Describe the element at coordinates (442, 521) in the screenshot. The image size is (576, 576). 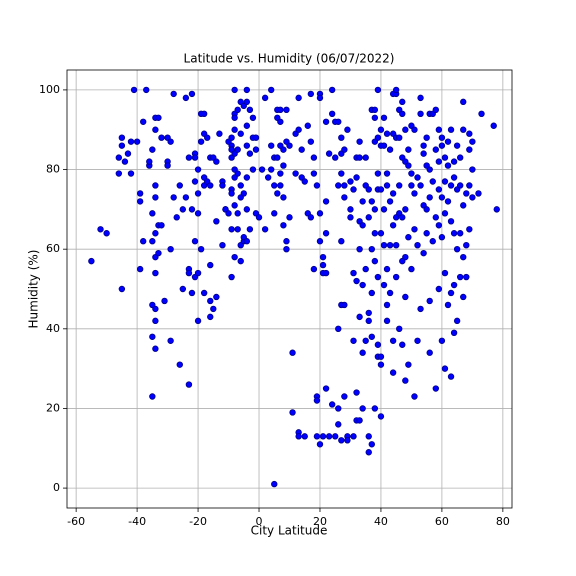
I see `x-tick-label: 60` at that location.